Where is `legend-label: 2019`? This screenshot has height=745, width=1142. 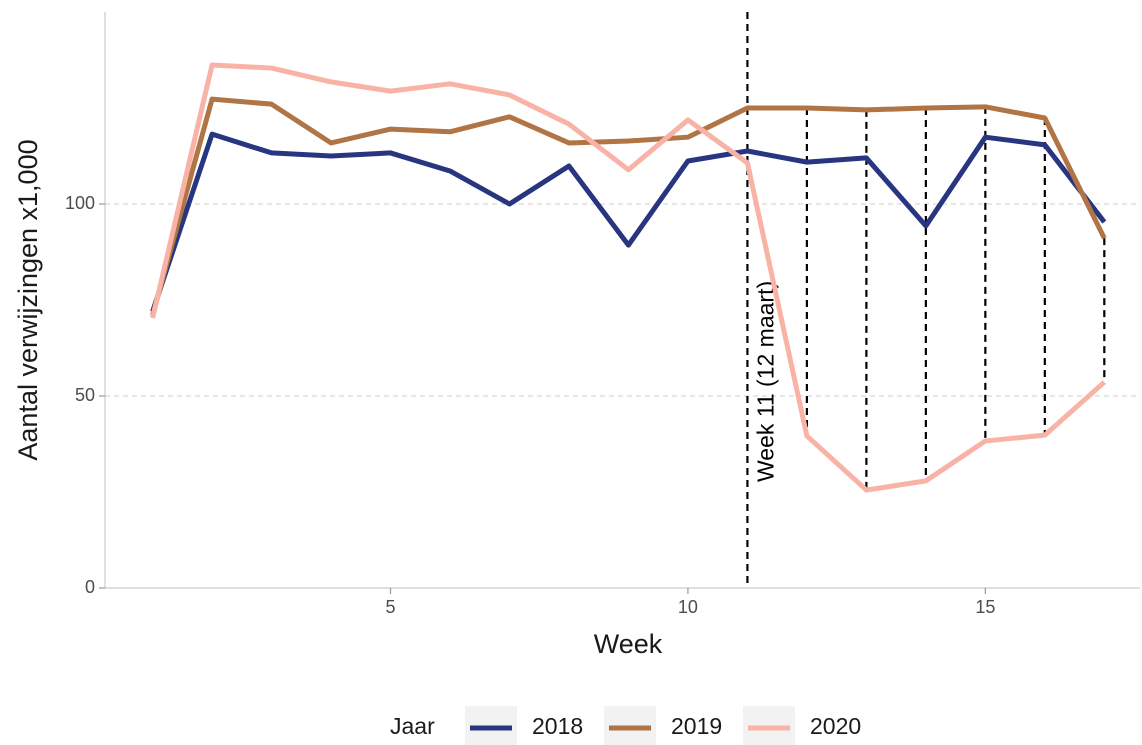 legend-label: 2019 is located at coordinates (696, 726).